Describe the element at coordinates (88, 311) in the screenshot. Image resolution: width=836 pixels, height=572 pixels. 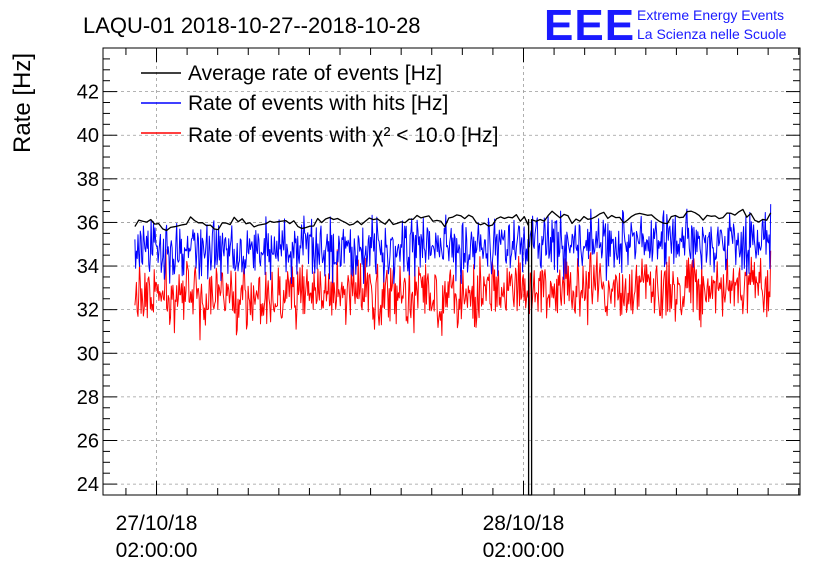
I see `y-tick-label: 32` at that location.